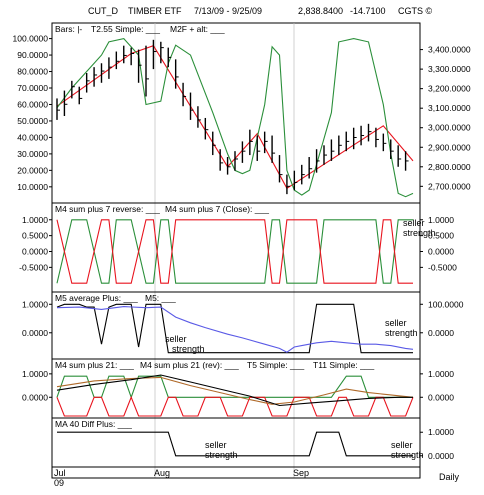 This screenshot has width=484, height=495. What do you see at coordinates (449, 69) in the screenshot?
I see `right-tick-label-price: 3,300.0000` at bounding box center [449, 69].